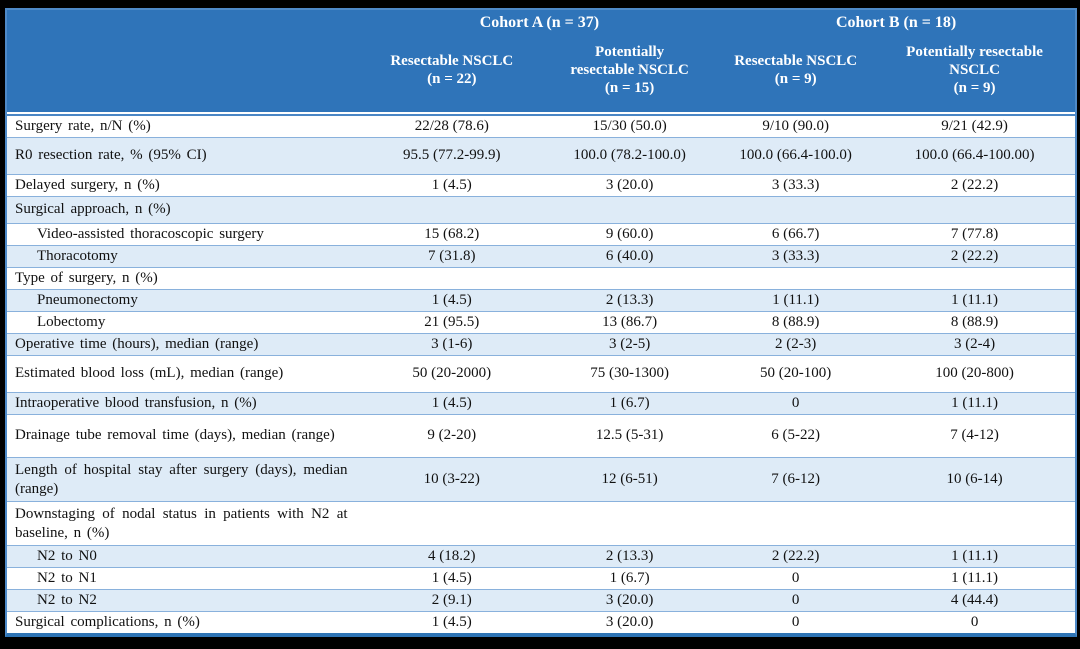 The width and height of the screenshot is (1080, 649). What do you see at coordinates (974, 321) in the screenshot?
I see `value-cohort-b-potentially-resectable: 8 (88.9)` at bounding box center [974, 321].